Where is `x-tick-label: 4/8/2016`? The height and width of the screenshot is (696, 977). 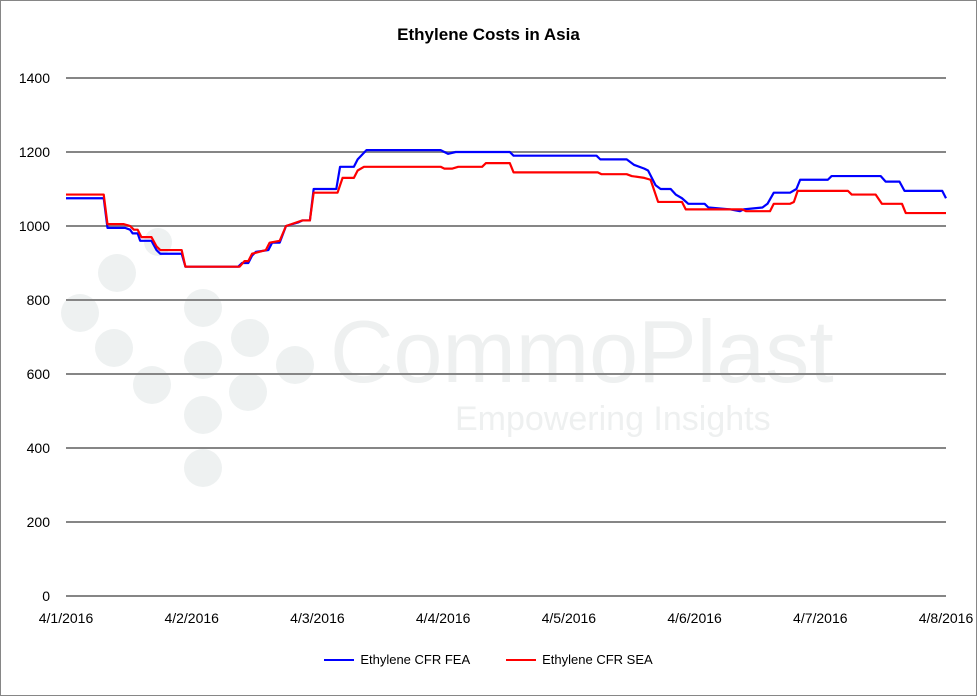
x-tick-label: 4/8/2016 is located at coordinates (946, 618).